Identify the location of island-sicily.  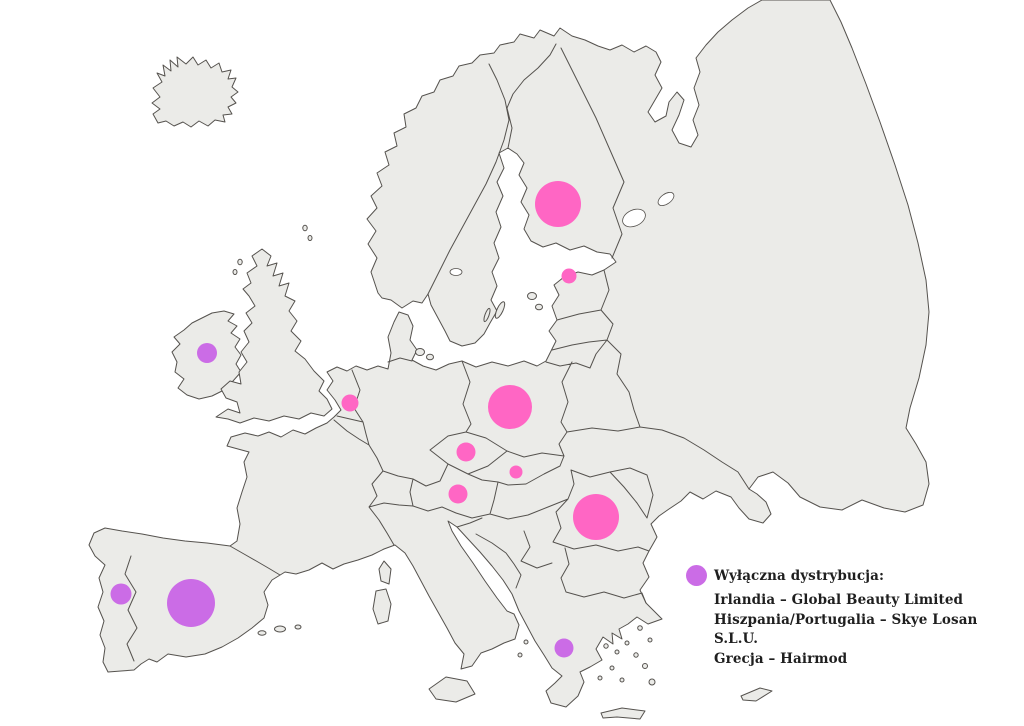
(452, 689).